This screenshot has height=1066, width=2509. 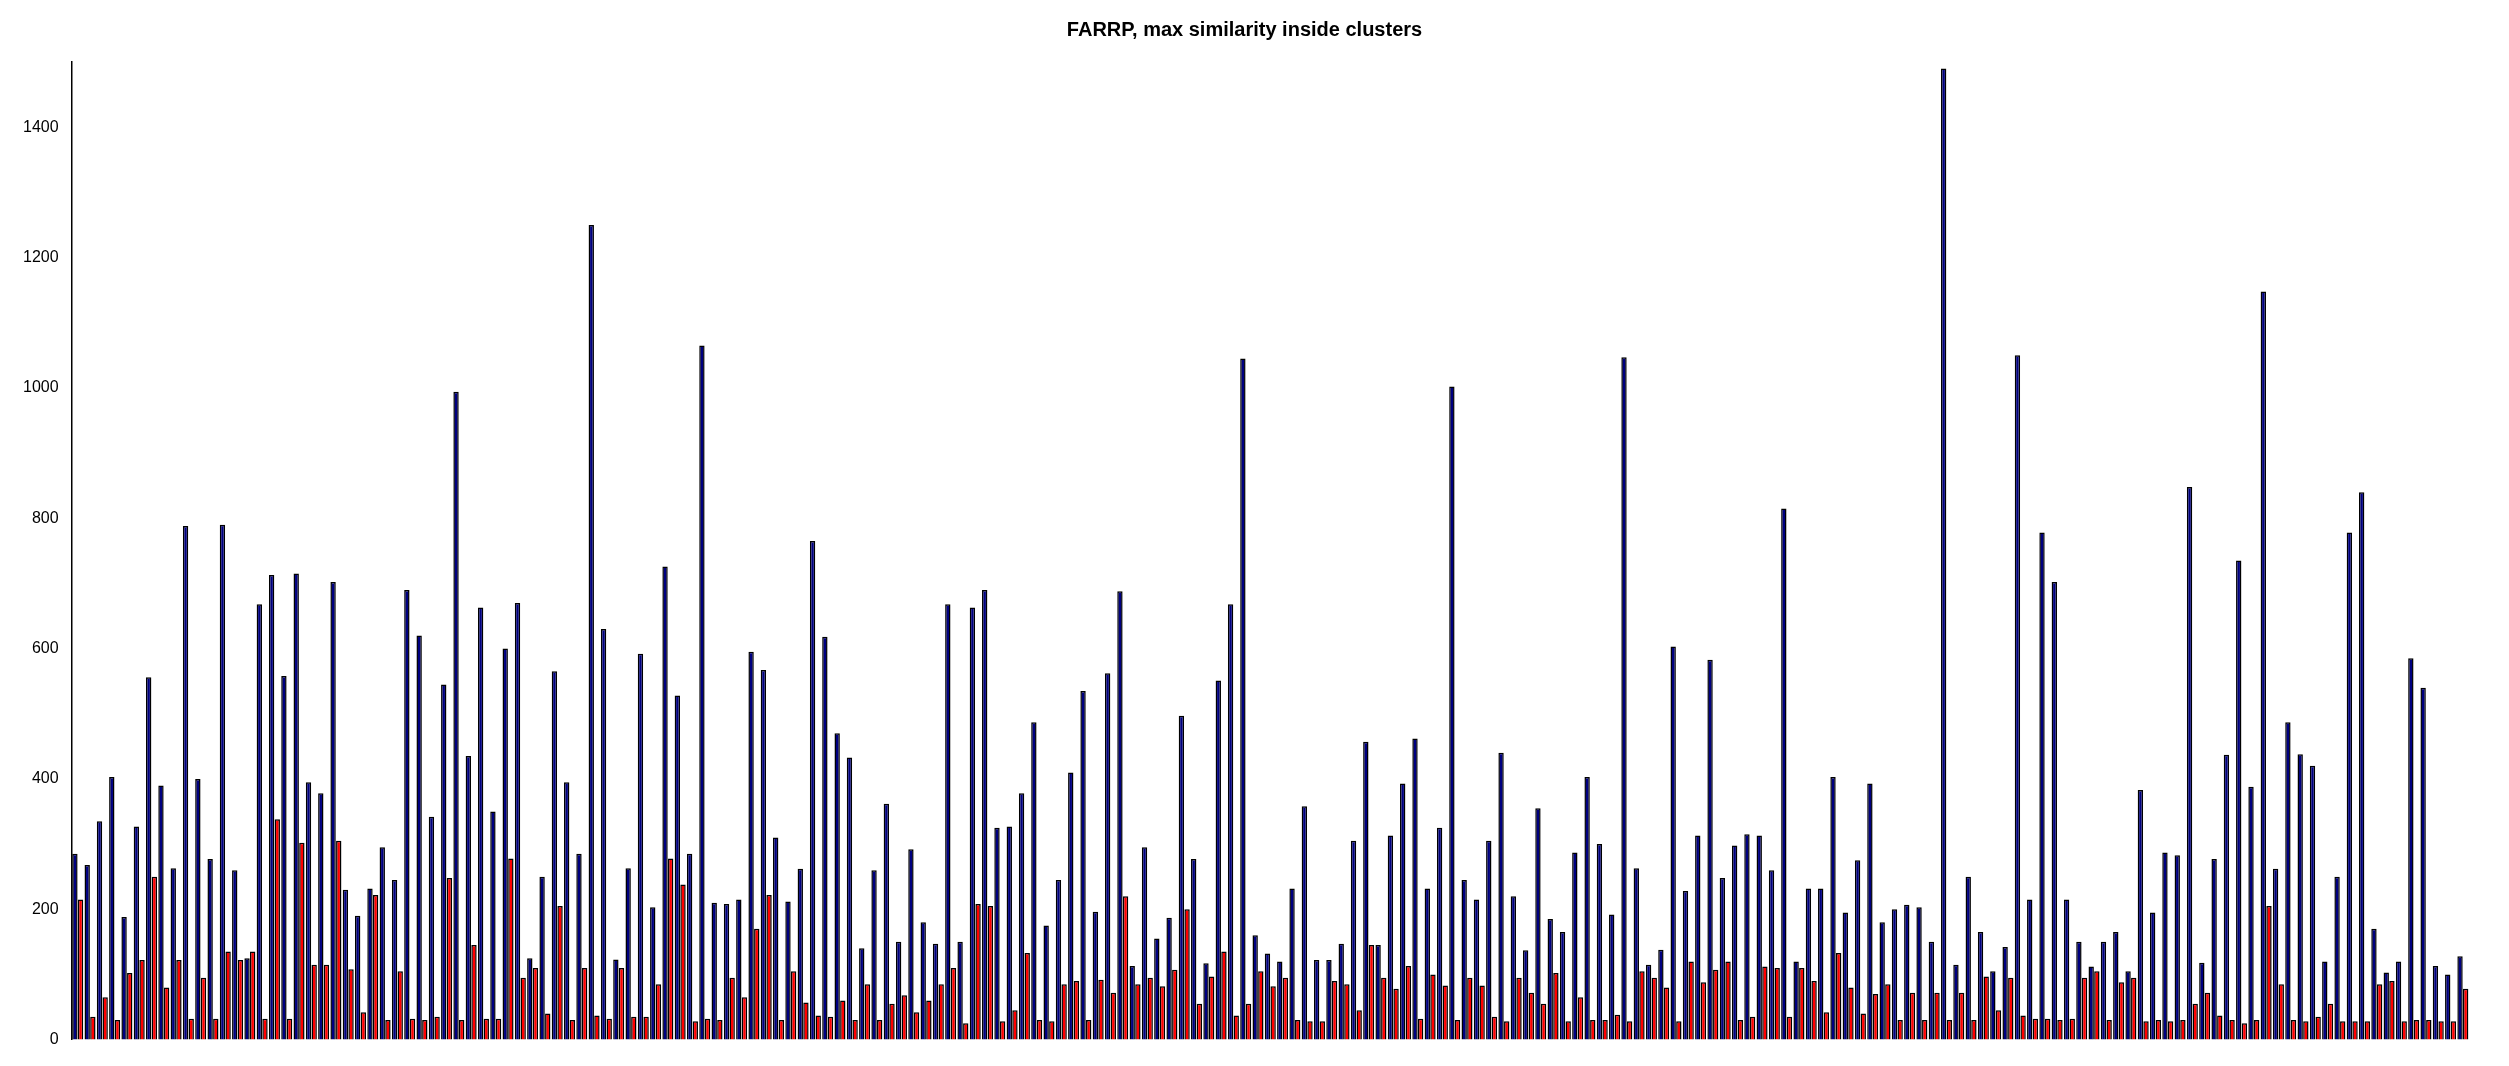 What do you see at coordinates (45, 517) in the screenshot?
I see `y-tick-label: 800` at bounding box center [45, 517].